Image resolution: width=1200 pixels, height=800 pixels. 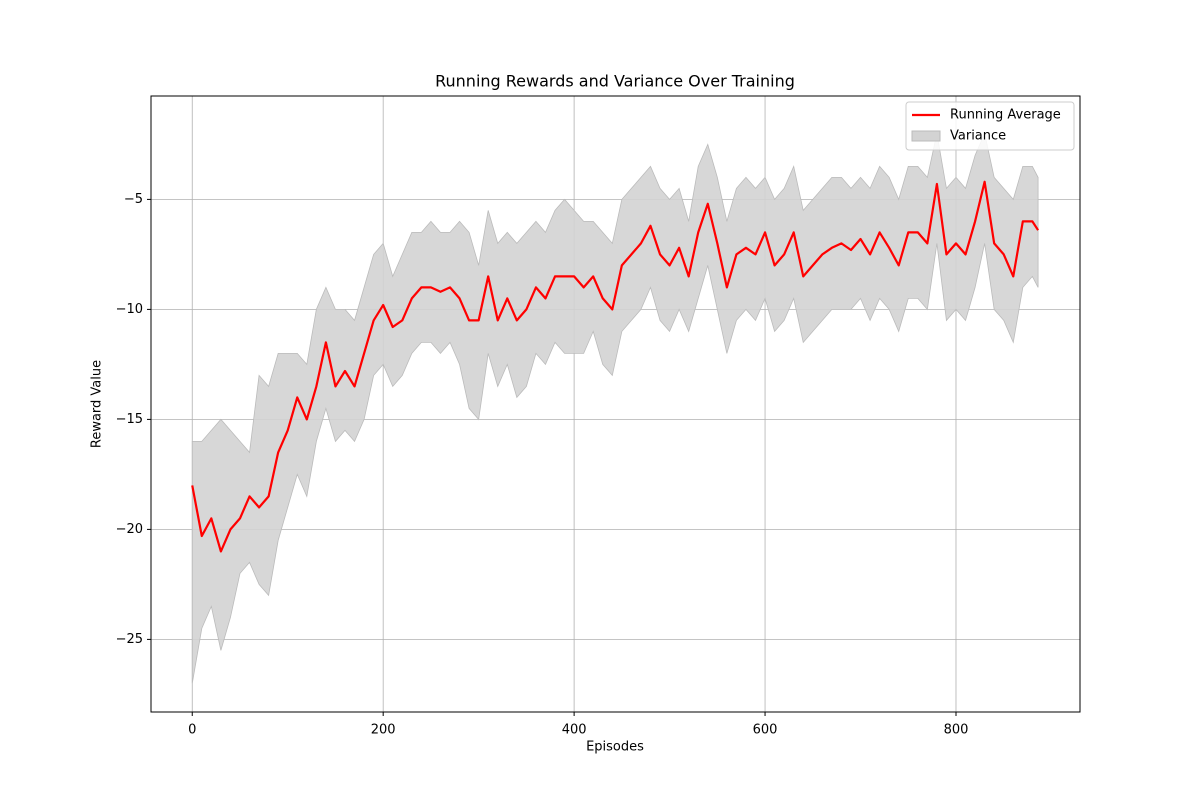 What do you see at coordinates (574, 730) in the screenshot?
I see `x-tick-label: 400` at bounding box center [574, 730].